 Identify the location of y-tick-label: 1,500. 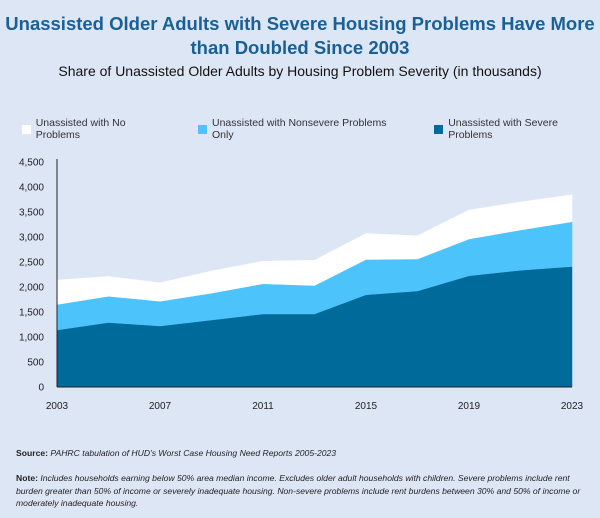
(31, 313).